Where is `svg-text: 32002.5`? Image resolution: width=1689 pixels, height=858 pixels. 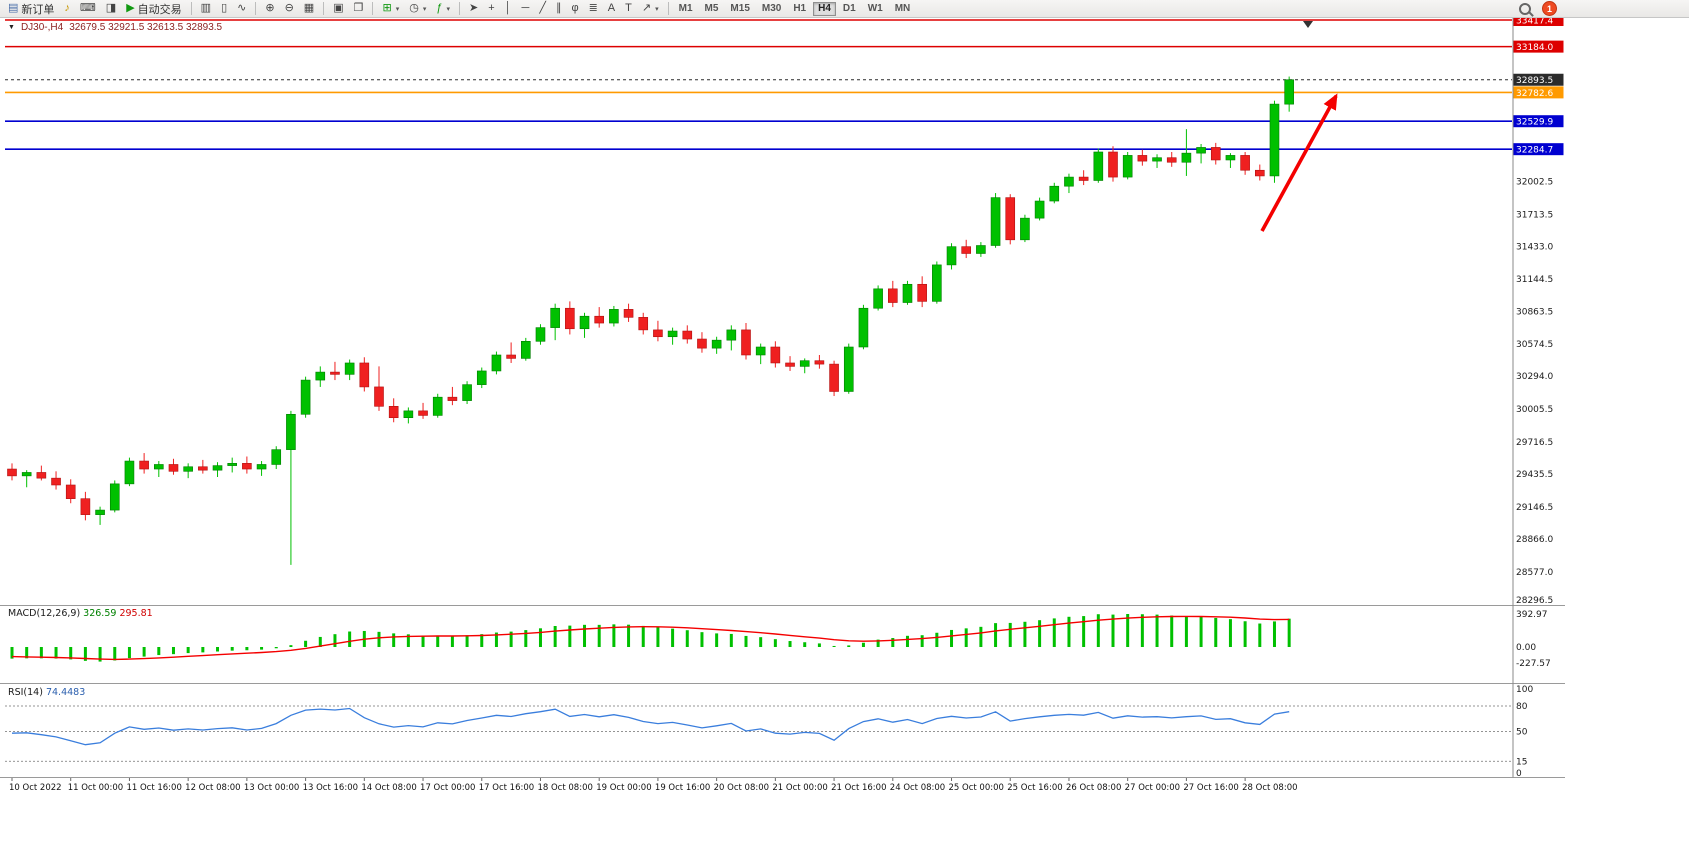 svg-text: 32002.5 is located at coordinates (1534, 182).